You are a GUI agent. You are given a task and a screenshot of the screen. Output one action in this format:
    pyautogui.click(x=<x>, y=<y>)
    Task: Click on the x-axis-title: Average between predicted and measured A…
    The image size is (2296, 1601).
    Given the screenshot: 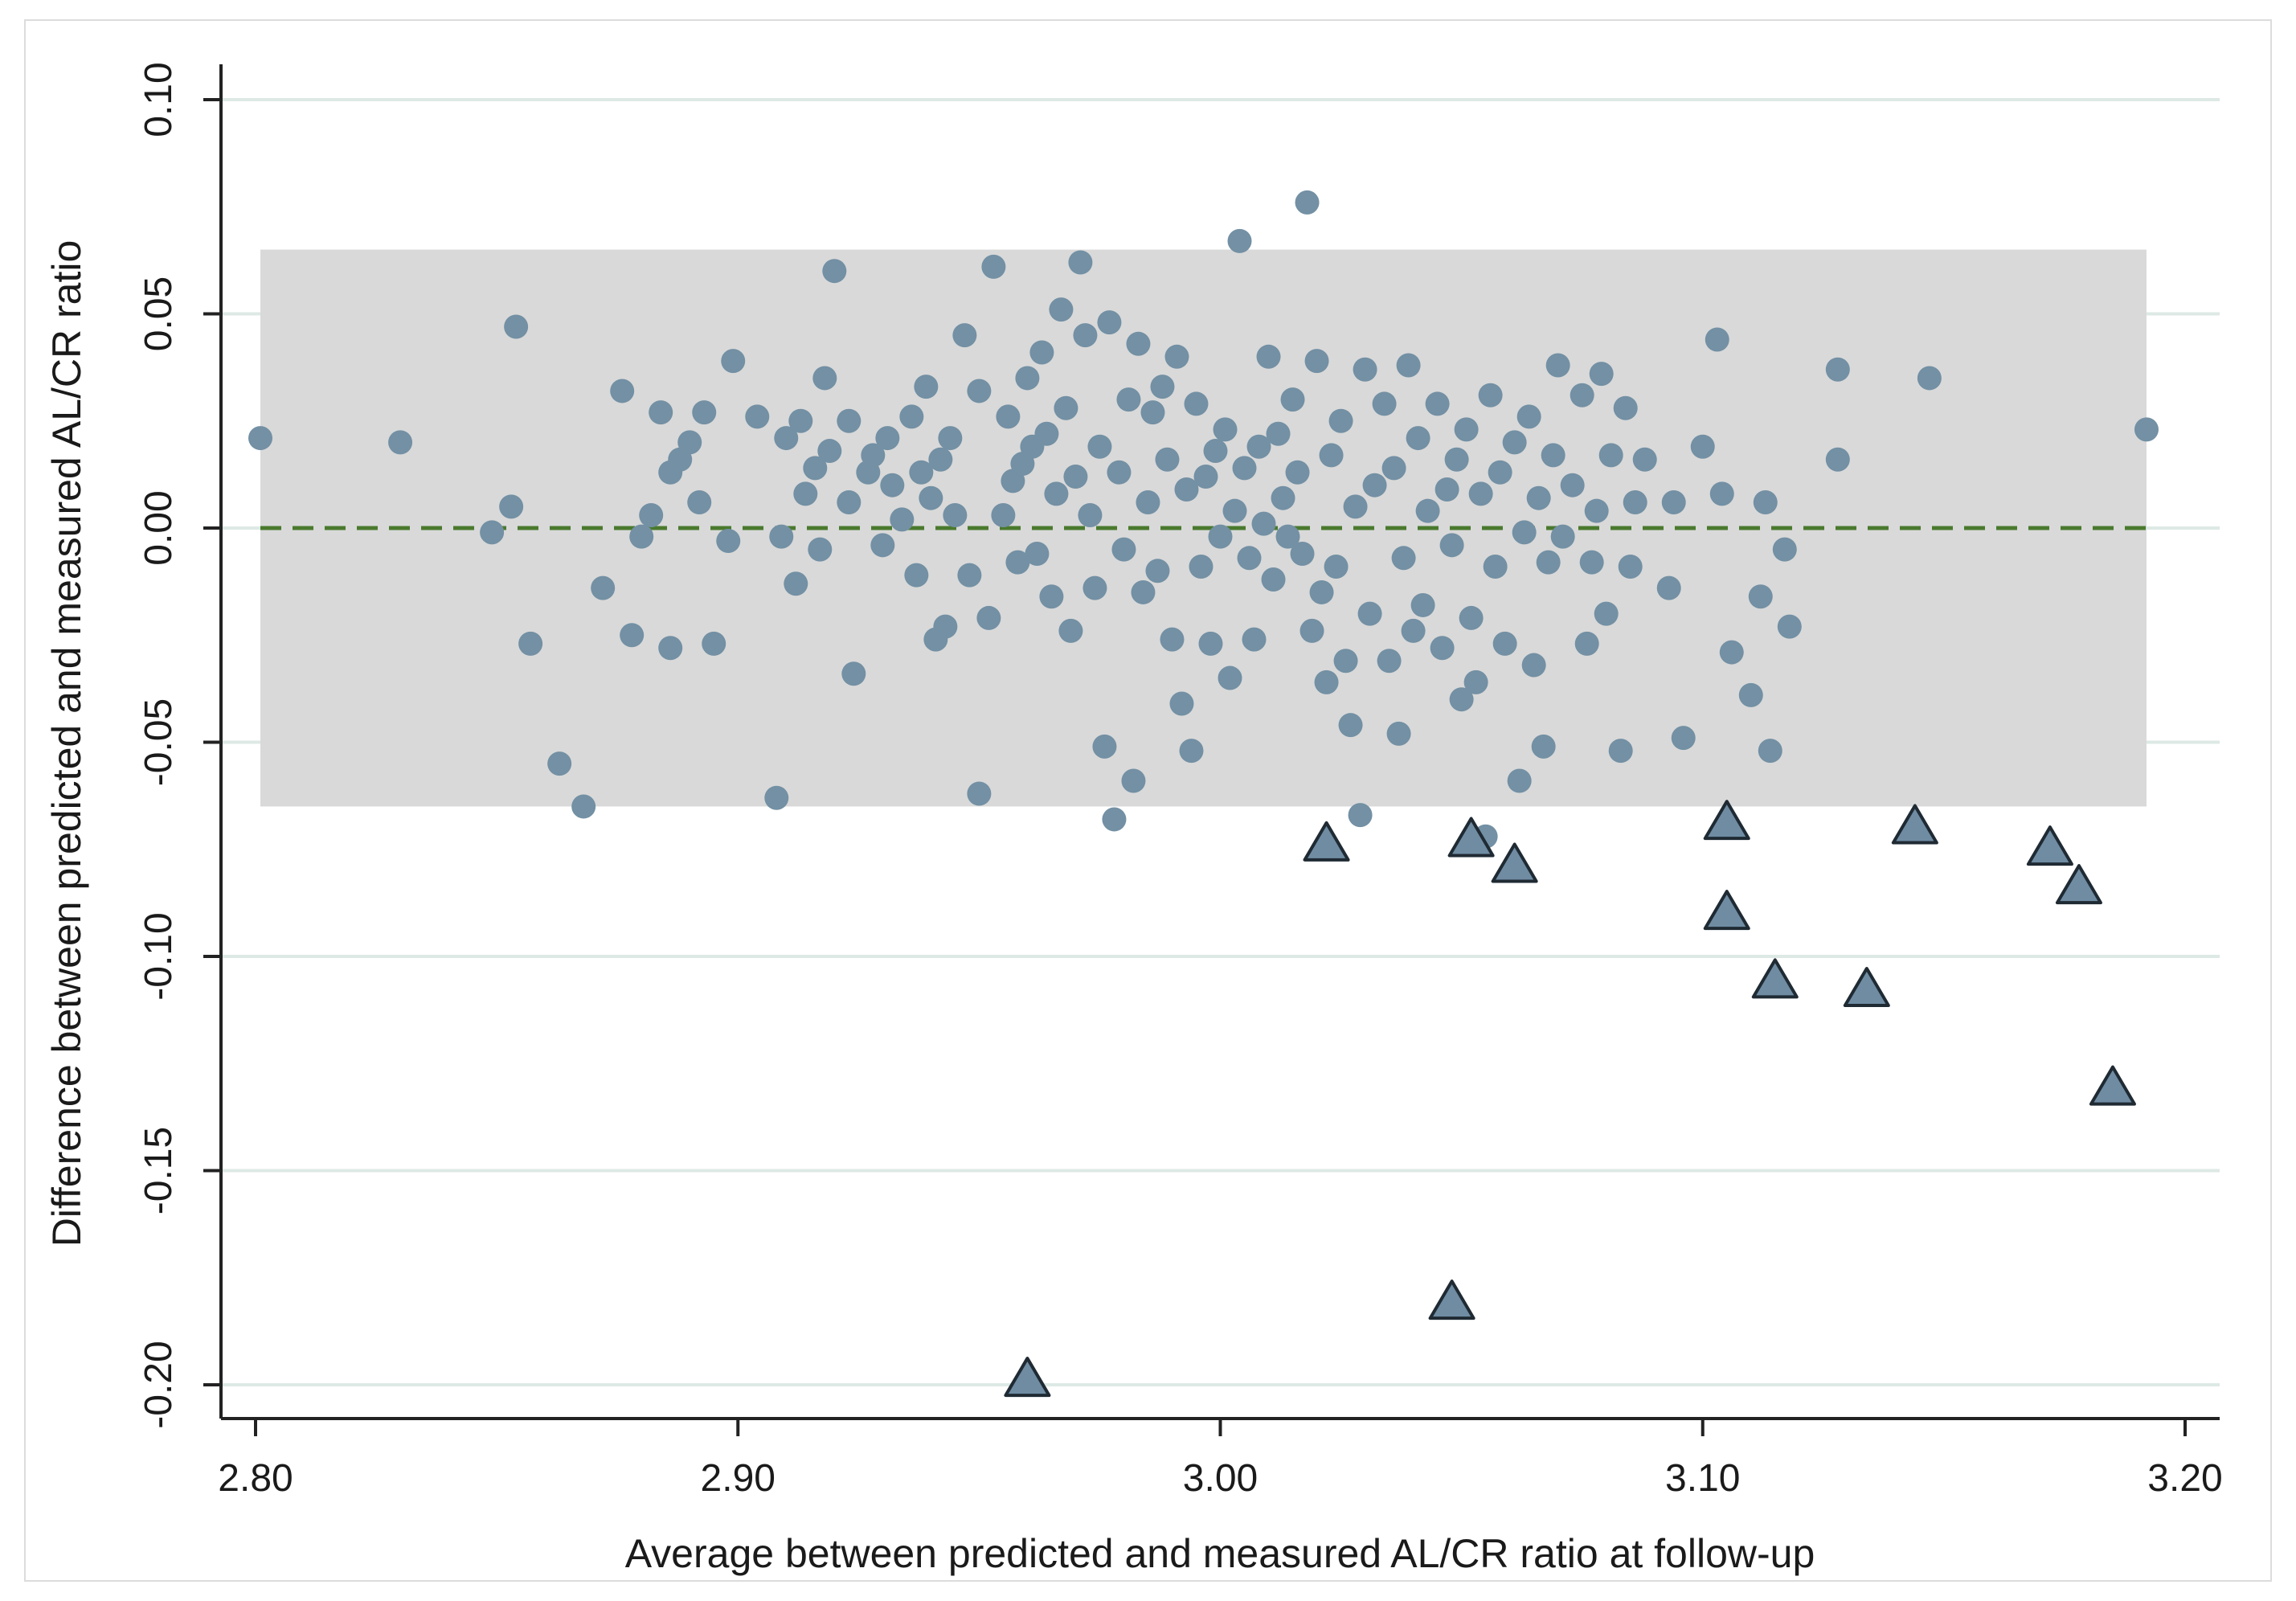 What is the action you would take?
    pyautogui.click(x=1220, y=1553)
    